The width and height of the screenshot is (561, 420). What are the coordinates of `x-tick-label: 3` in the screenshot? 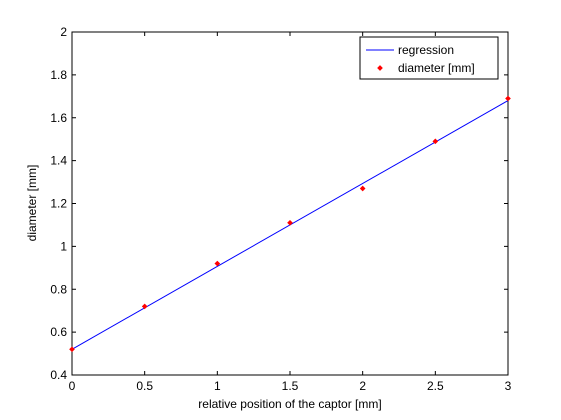 It's located at (508, 386).